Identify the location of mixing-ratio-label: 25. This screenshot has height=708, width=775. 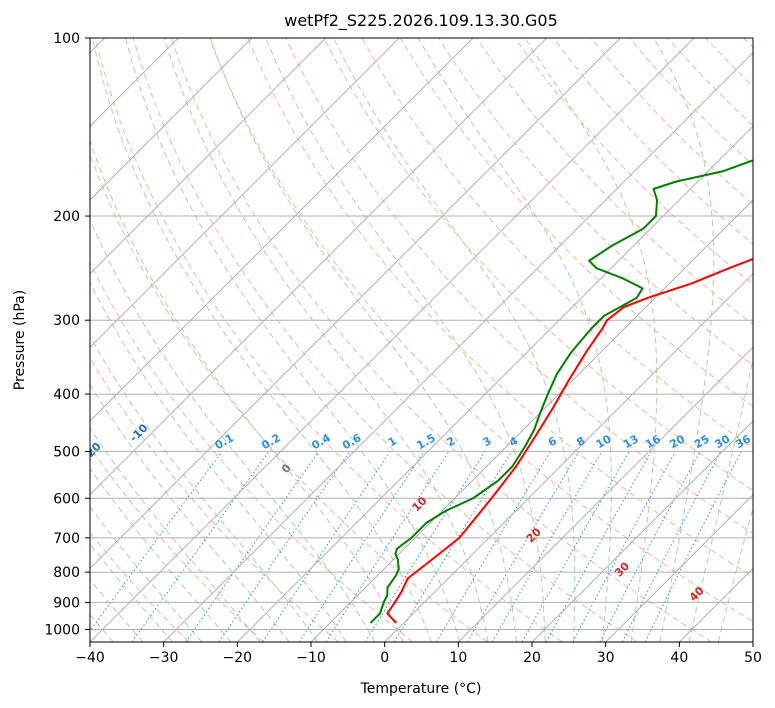
(702, 441).